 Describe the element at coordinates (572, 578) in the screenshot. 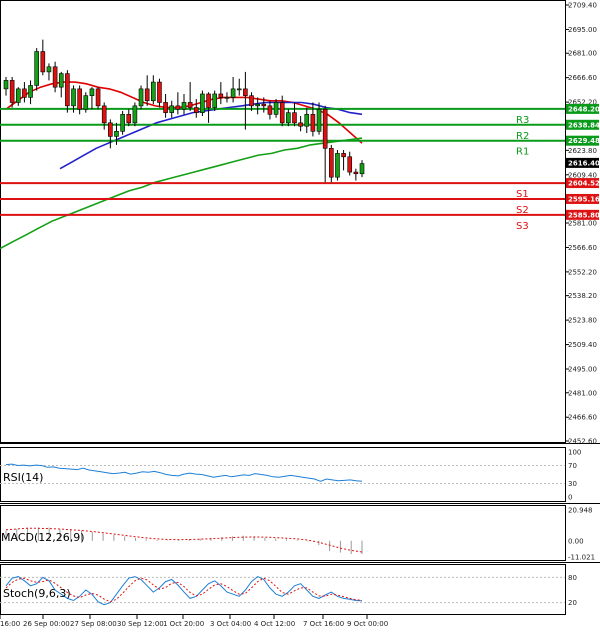

I see `stoch-tick-label: 80` at that location.